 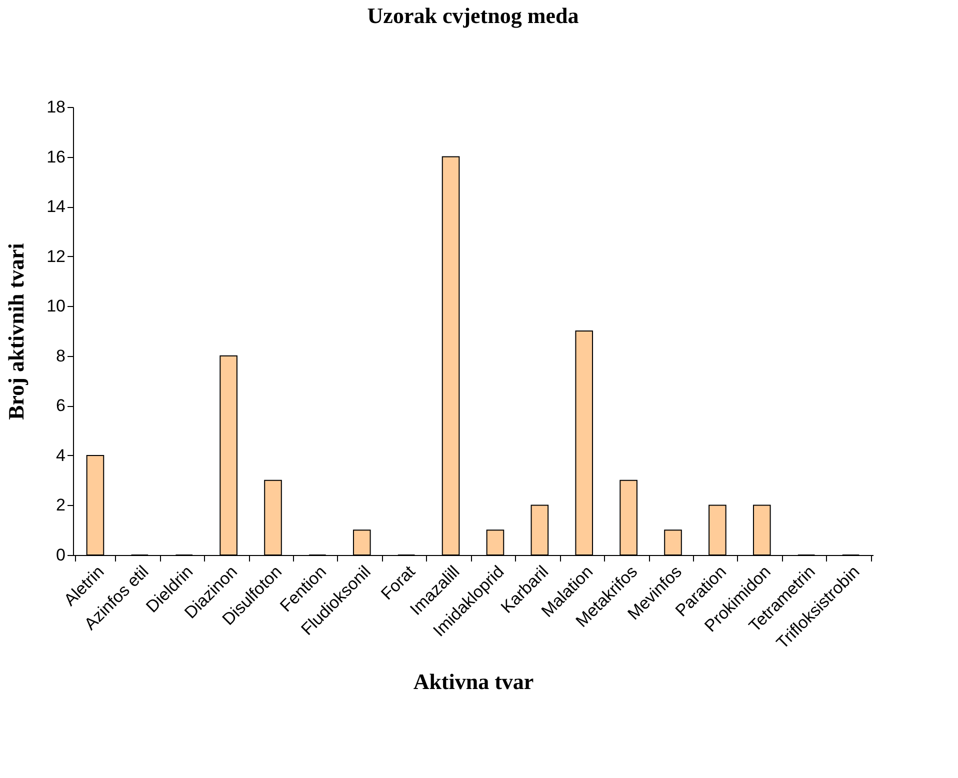 What do you see at coordinates (56, 156) in the screenshot?
I see `y-tick-label: 16` at bounding box center [56, 156].